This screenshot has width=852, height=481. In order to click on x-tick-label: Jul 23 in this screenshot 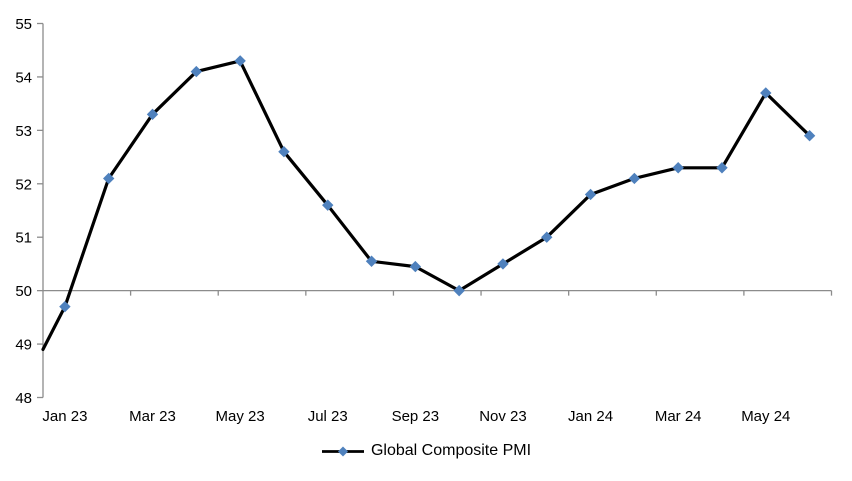, I will do `click(328, 416)`.